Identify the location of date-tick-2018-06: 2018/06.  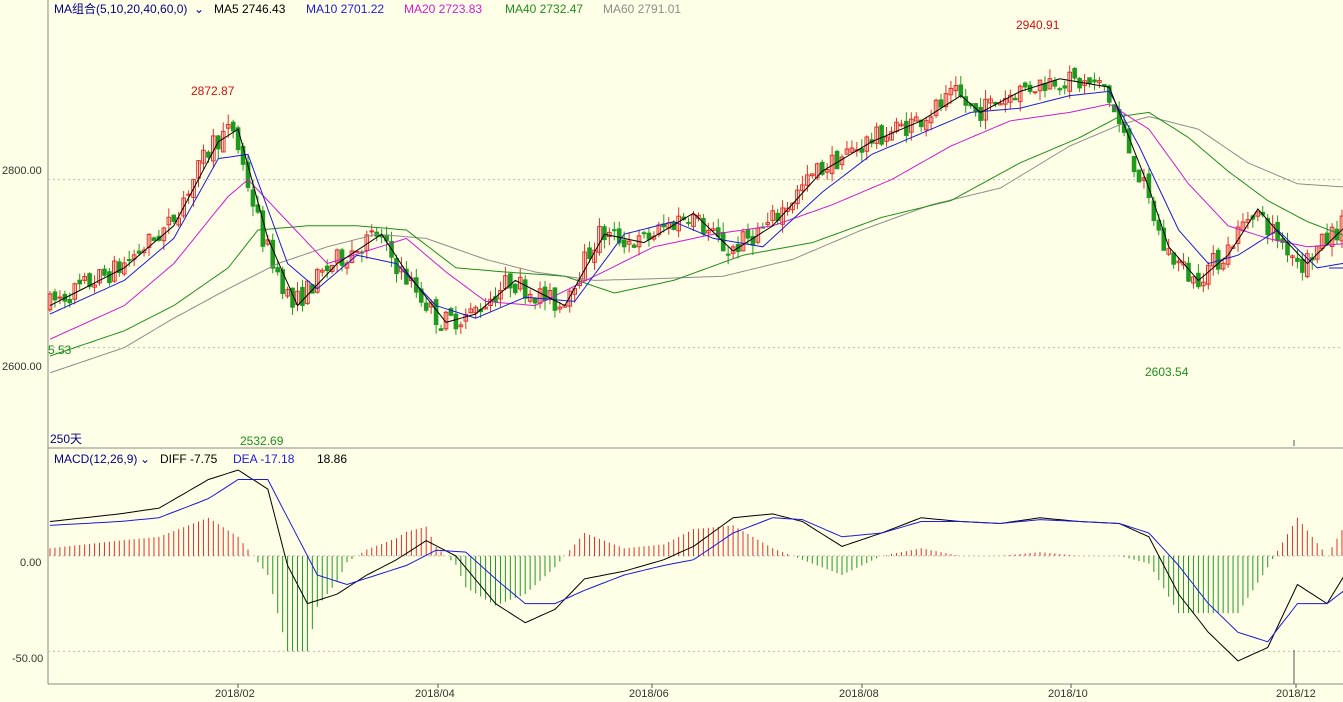
(649, 694).